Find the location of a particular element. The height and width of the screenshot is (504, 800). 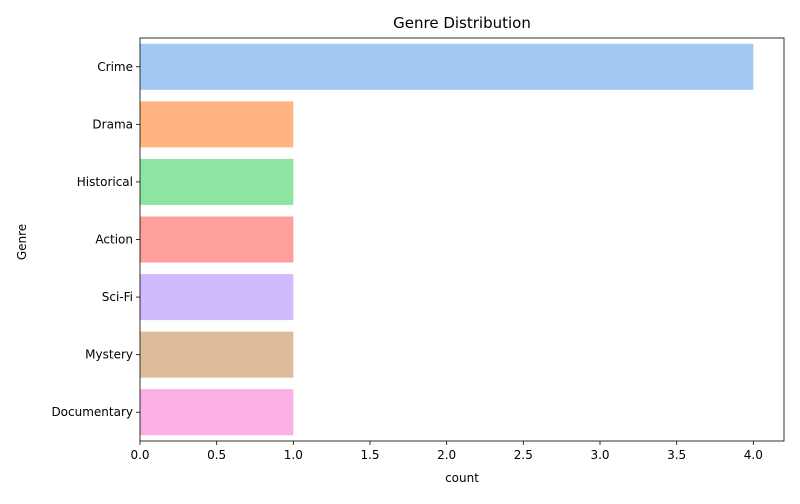

y-tick-label: Sci-Fi is located at coordinates (117, 297).